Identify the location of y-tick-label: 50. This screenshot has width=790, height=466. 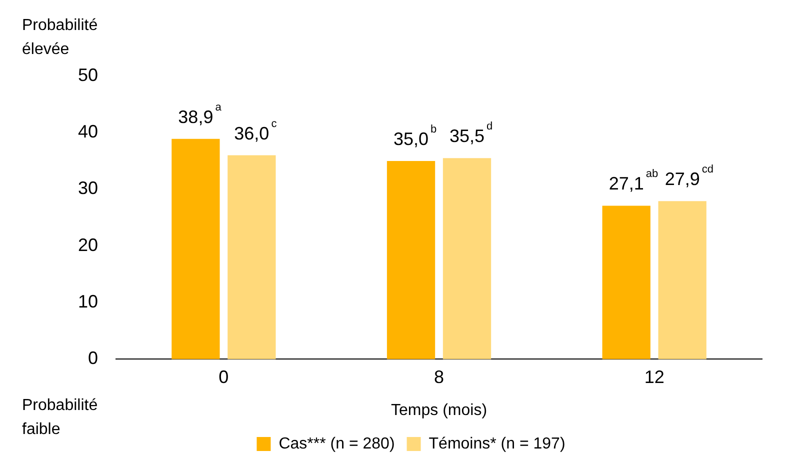
(88, 74).